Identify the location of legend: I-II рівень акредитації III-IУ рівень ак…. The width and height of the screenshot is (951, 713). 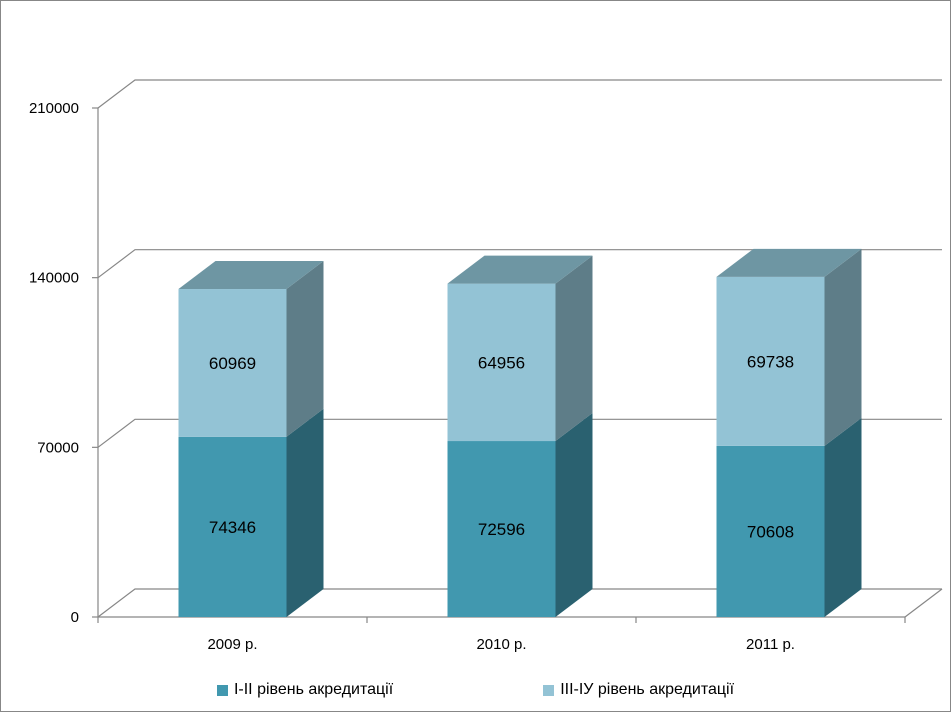
(475, 690).